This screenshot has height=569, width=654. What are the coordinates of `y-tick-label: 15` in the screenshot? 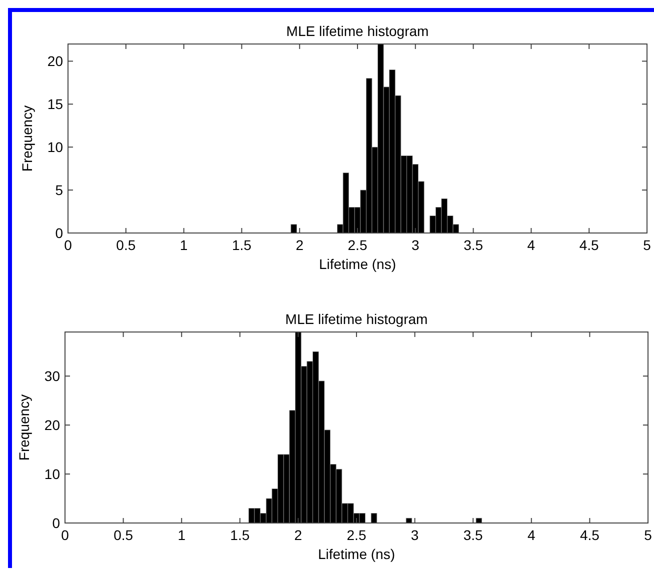 It's located at (55, 104).